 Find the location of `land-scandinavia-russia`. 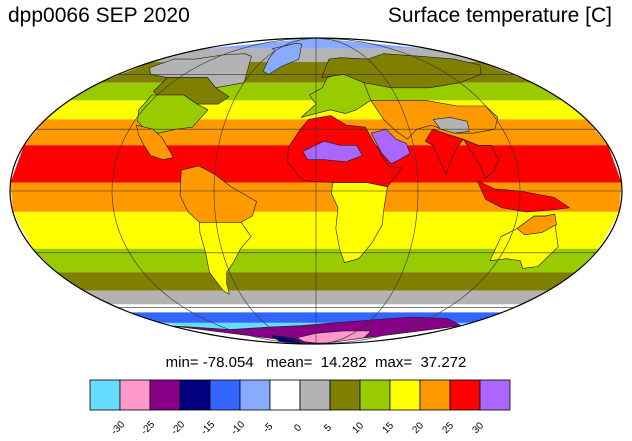

land-scandinavia-russia is located at coordinates (401, 71).